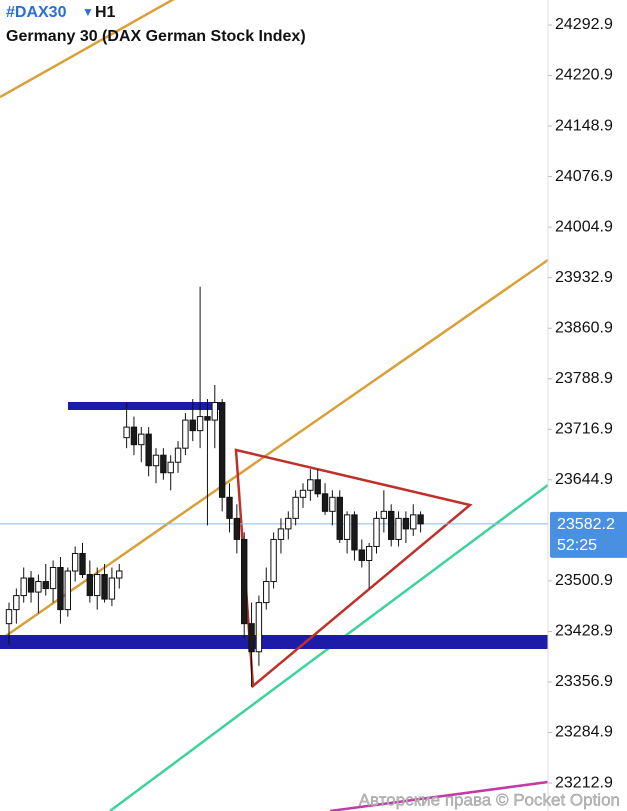 The height and width of the screenshot is (811, 627). I want to click on y-tick-label: 23788.9, so click(584, 378).